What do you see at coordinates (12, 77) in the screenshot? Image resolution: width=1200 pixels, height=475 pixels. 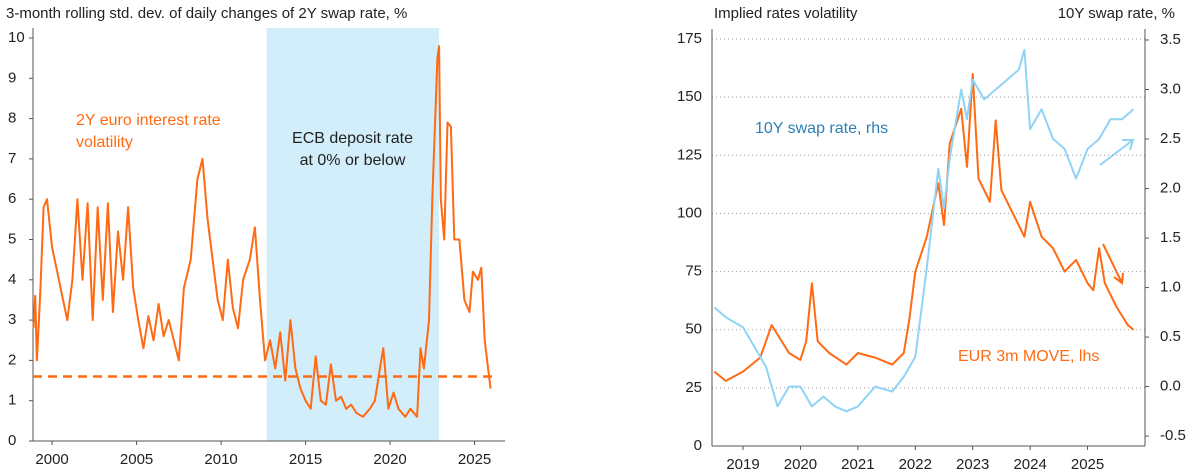 I see `y-tick-label: 9` at bounding box center [12, 77].